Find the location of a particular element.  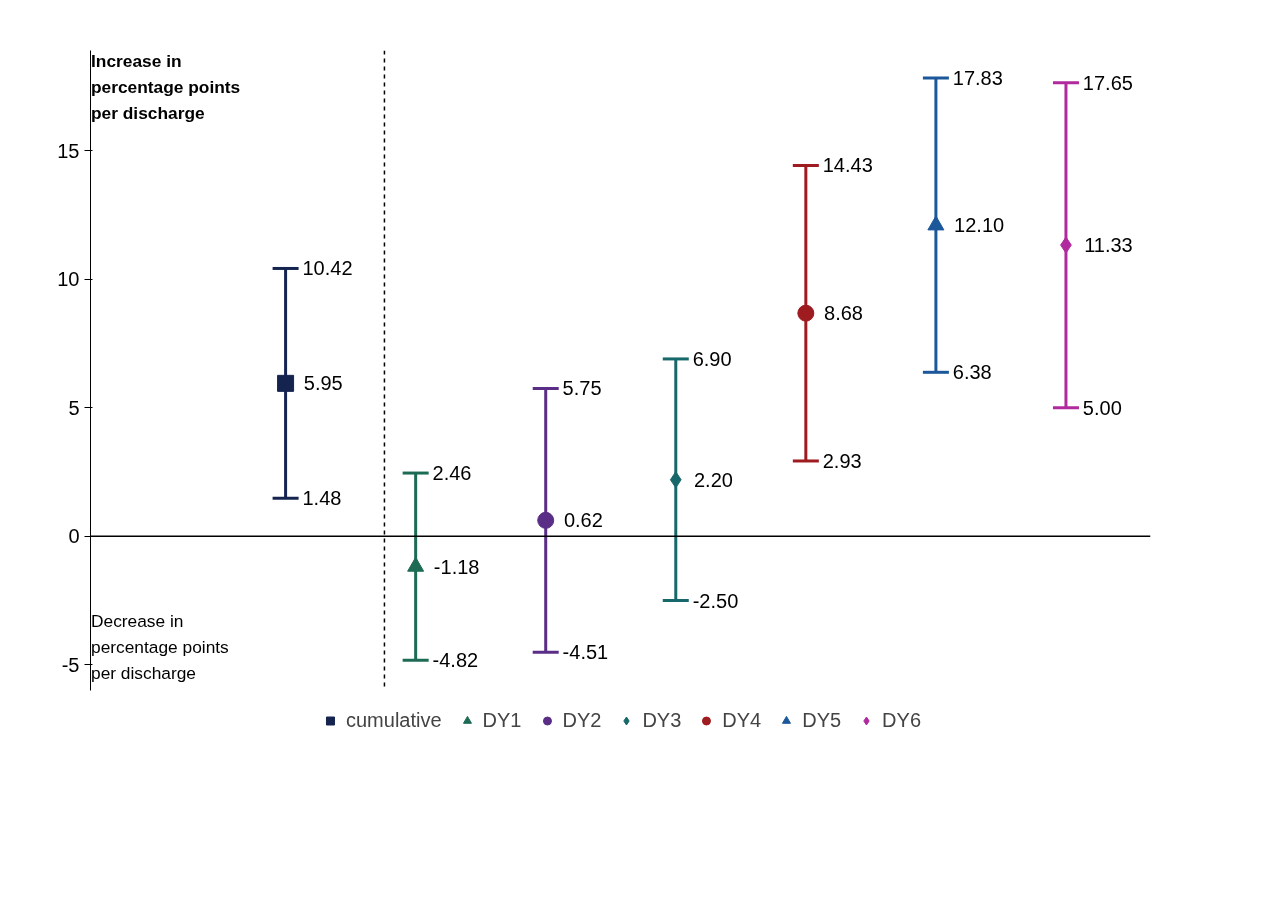

annotation: -4.82 is located at coordinates (455, 660).